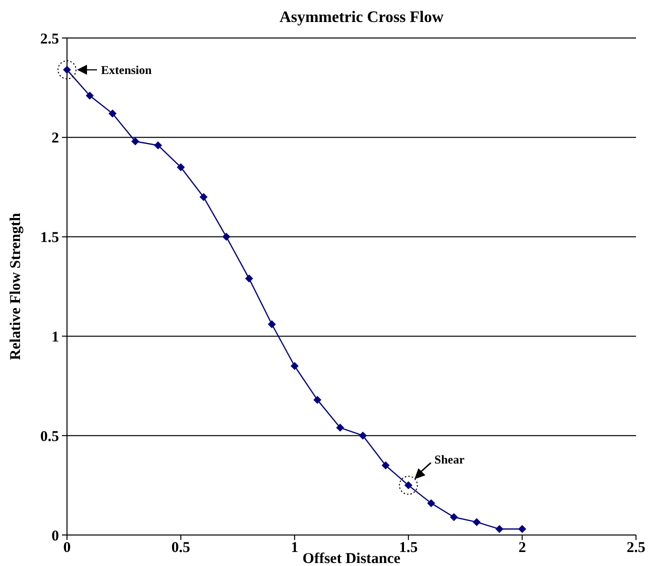 The height and width of the screenshot is (566, 669). What do you see at coordinates (351, 558) in the screenshot?
I see `x-axis-title: Offset Distance` at bounding box center [351, 558].